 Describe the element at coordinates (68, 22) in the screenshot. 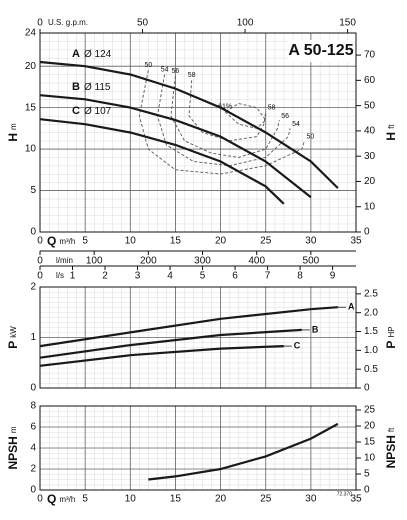

I see `extra-axis-title: U.S. g.p.m.` at that location.